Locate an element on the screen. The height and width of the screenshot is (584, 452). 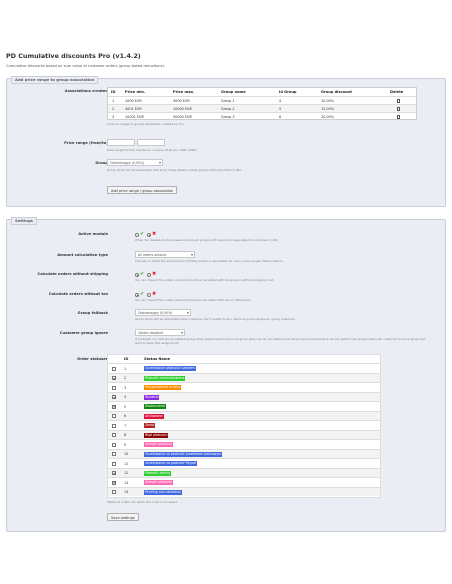
without-tax-no-radio is located at coordinates (149, 295).